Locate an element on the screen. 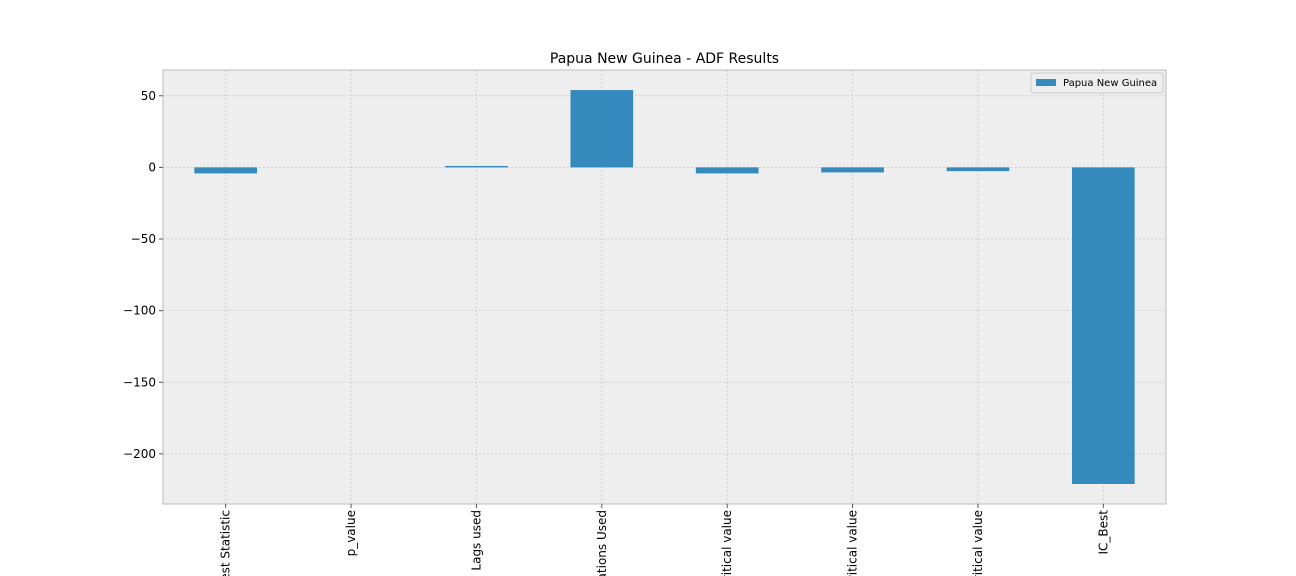  legend: Papua New Guinea is located at coordinates (1097, 83).